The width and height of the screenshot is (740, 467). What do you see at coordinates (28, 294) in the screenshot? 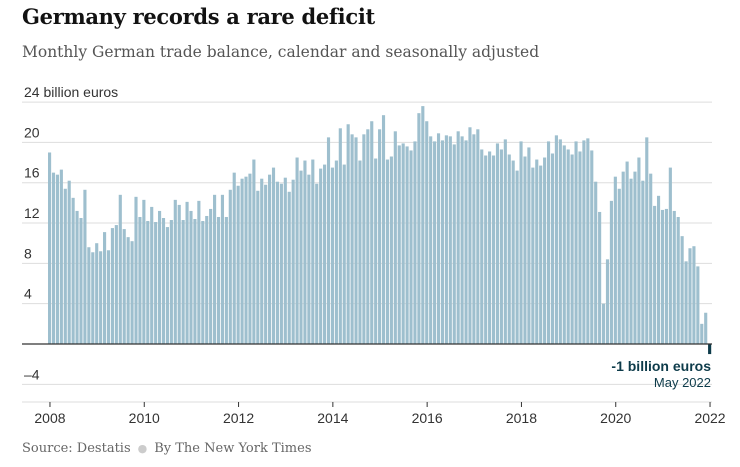
I see `y-tick-label: 4` at bounding box center [28, 294].